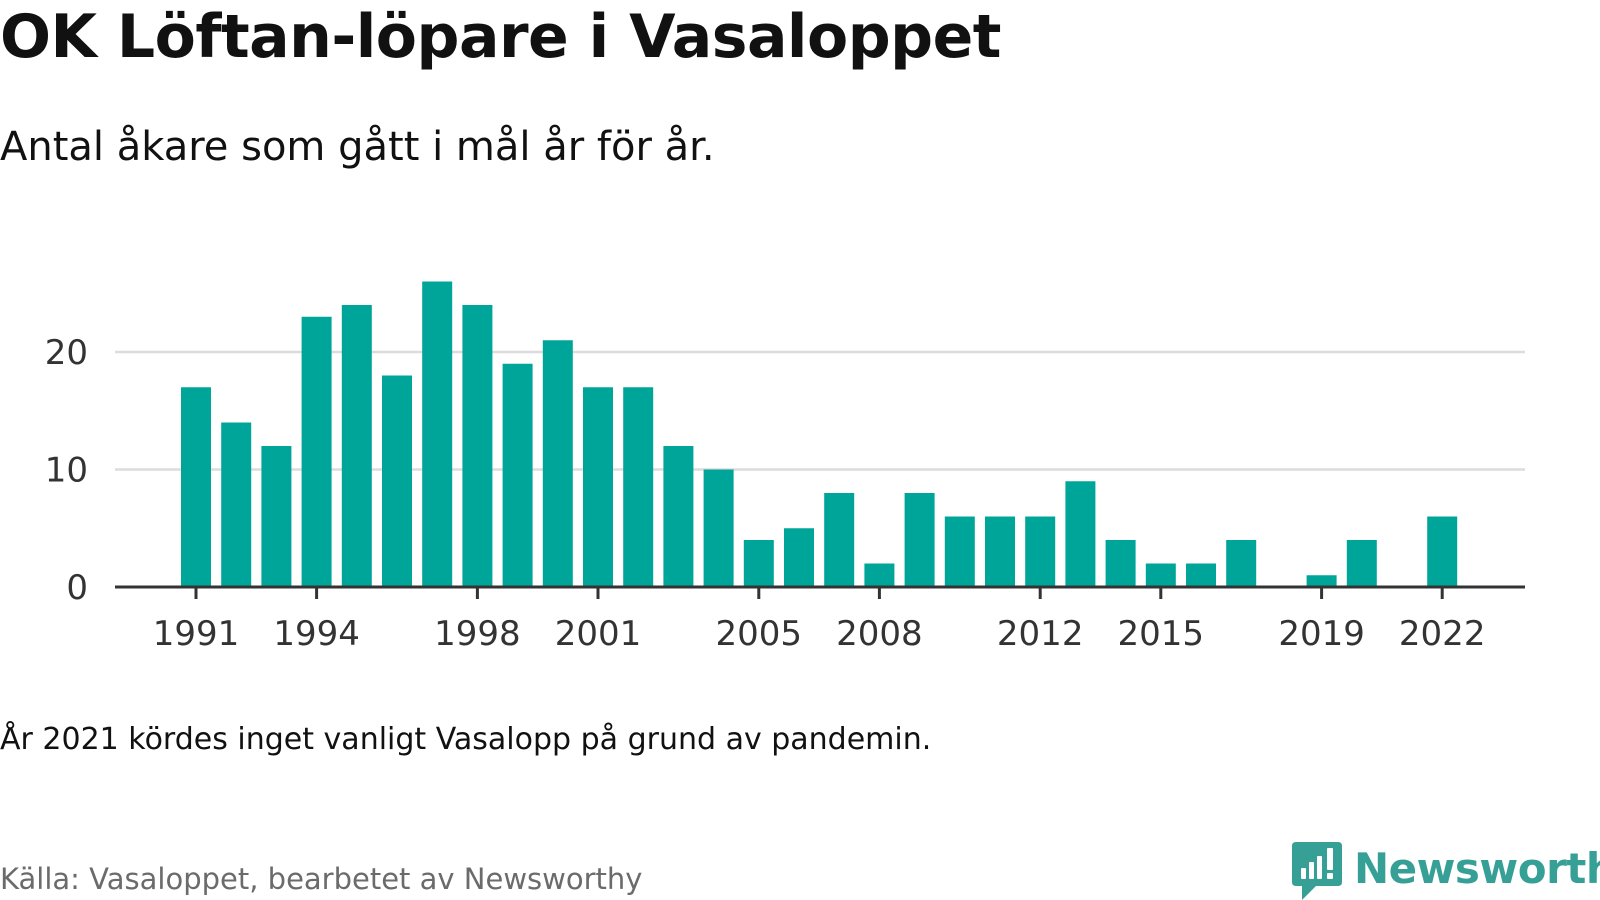 The image size is (1600, 900). What do you see at coordinates (196, 487) in the screenshot?
I see `bar-1991` at bounding box center [196, 487].